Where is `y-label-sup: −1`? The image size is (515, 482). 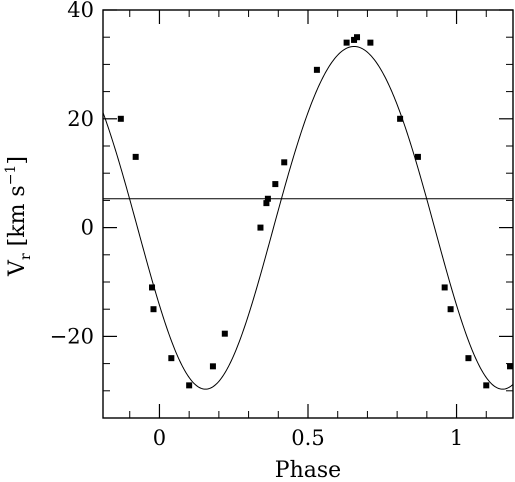
y-label-sup: −1 is located at coordinates (11, 175).